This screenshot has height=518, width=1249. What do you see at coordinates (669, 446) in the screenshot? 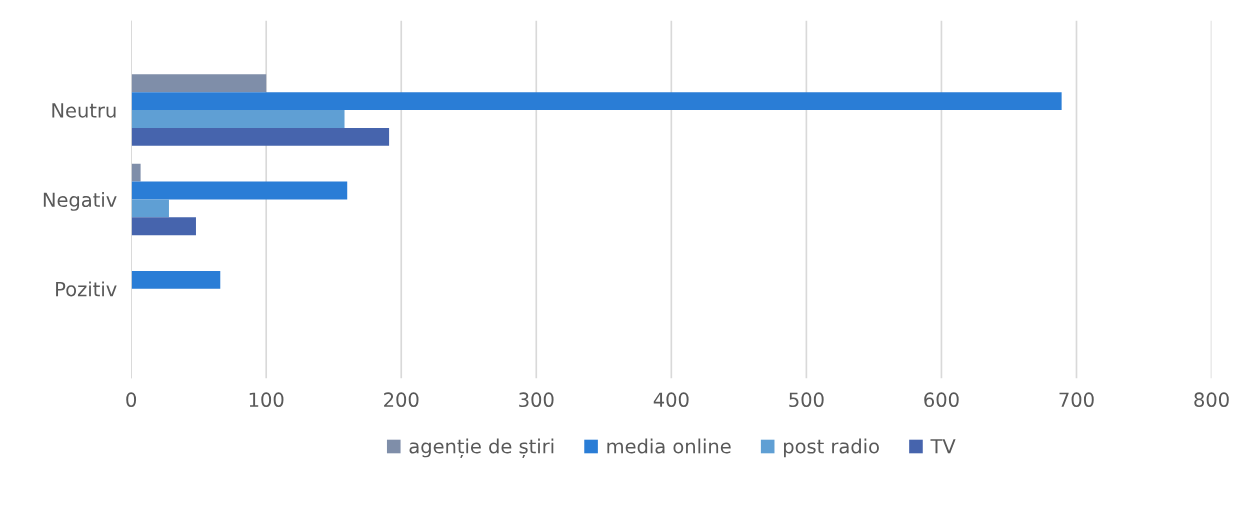
I see `legend-label: media online` at bounding box center [669, 446].